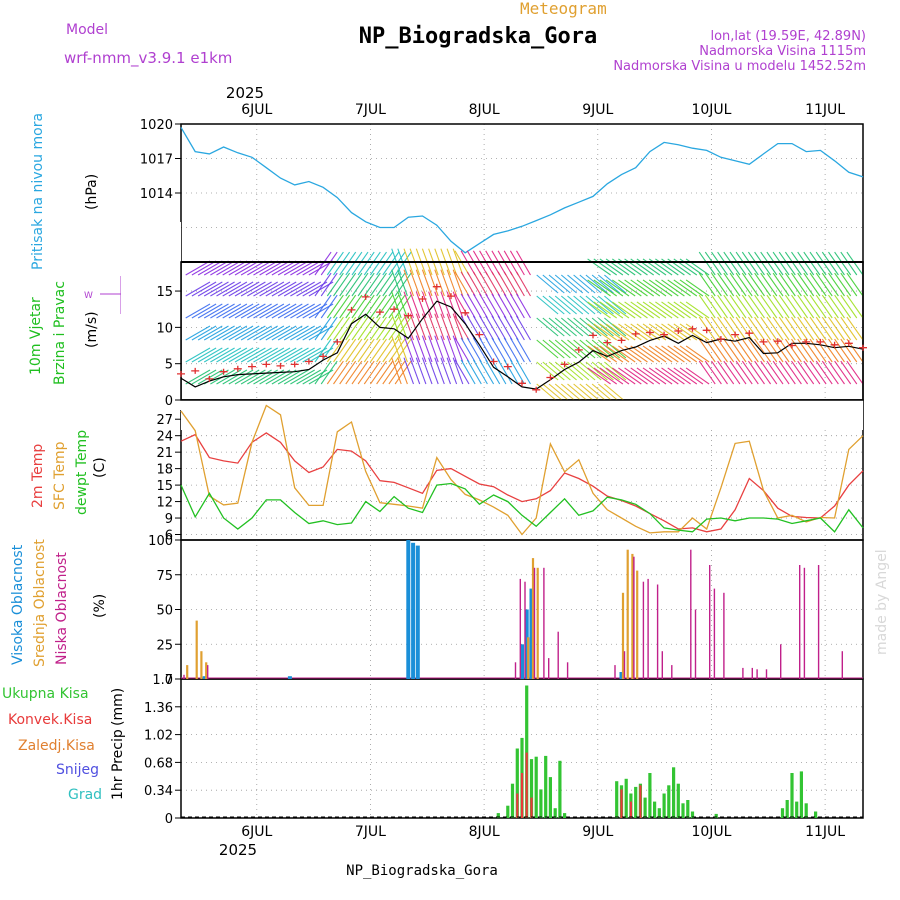 This screenshot has width=900, height=900. I want to click on model-elevation-label: Nadmorska Visina u modelu 1452.52m, so click(739, 66).